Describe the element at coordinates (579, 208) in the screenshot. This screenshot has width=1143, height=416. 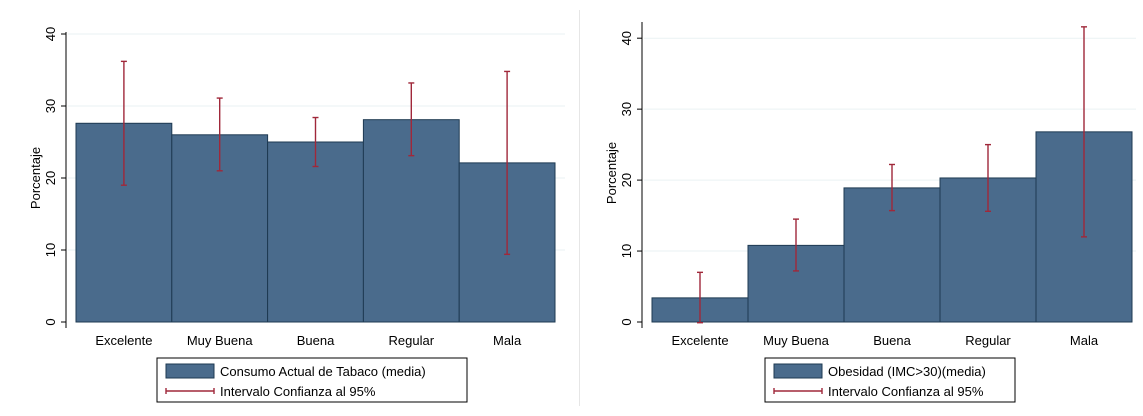
I see `panel-divider` at that location.